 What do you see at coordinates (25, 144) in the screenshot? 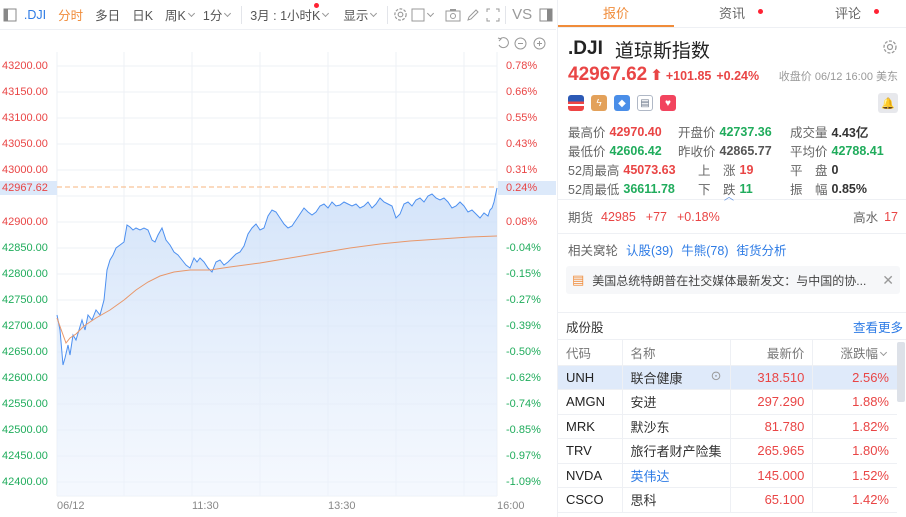
I see `y-tick: 43050.00` at bounding box center [25, 144].